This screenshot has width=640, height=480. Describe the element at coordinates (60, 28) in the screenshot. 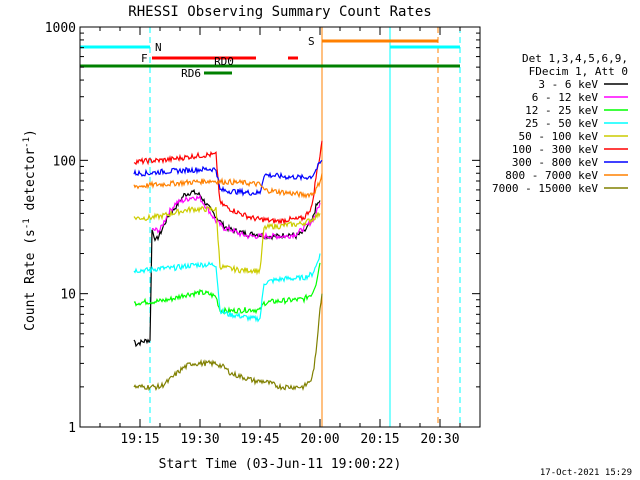

I see `y-tick-label: 1000` at that location.